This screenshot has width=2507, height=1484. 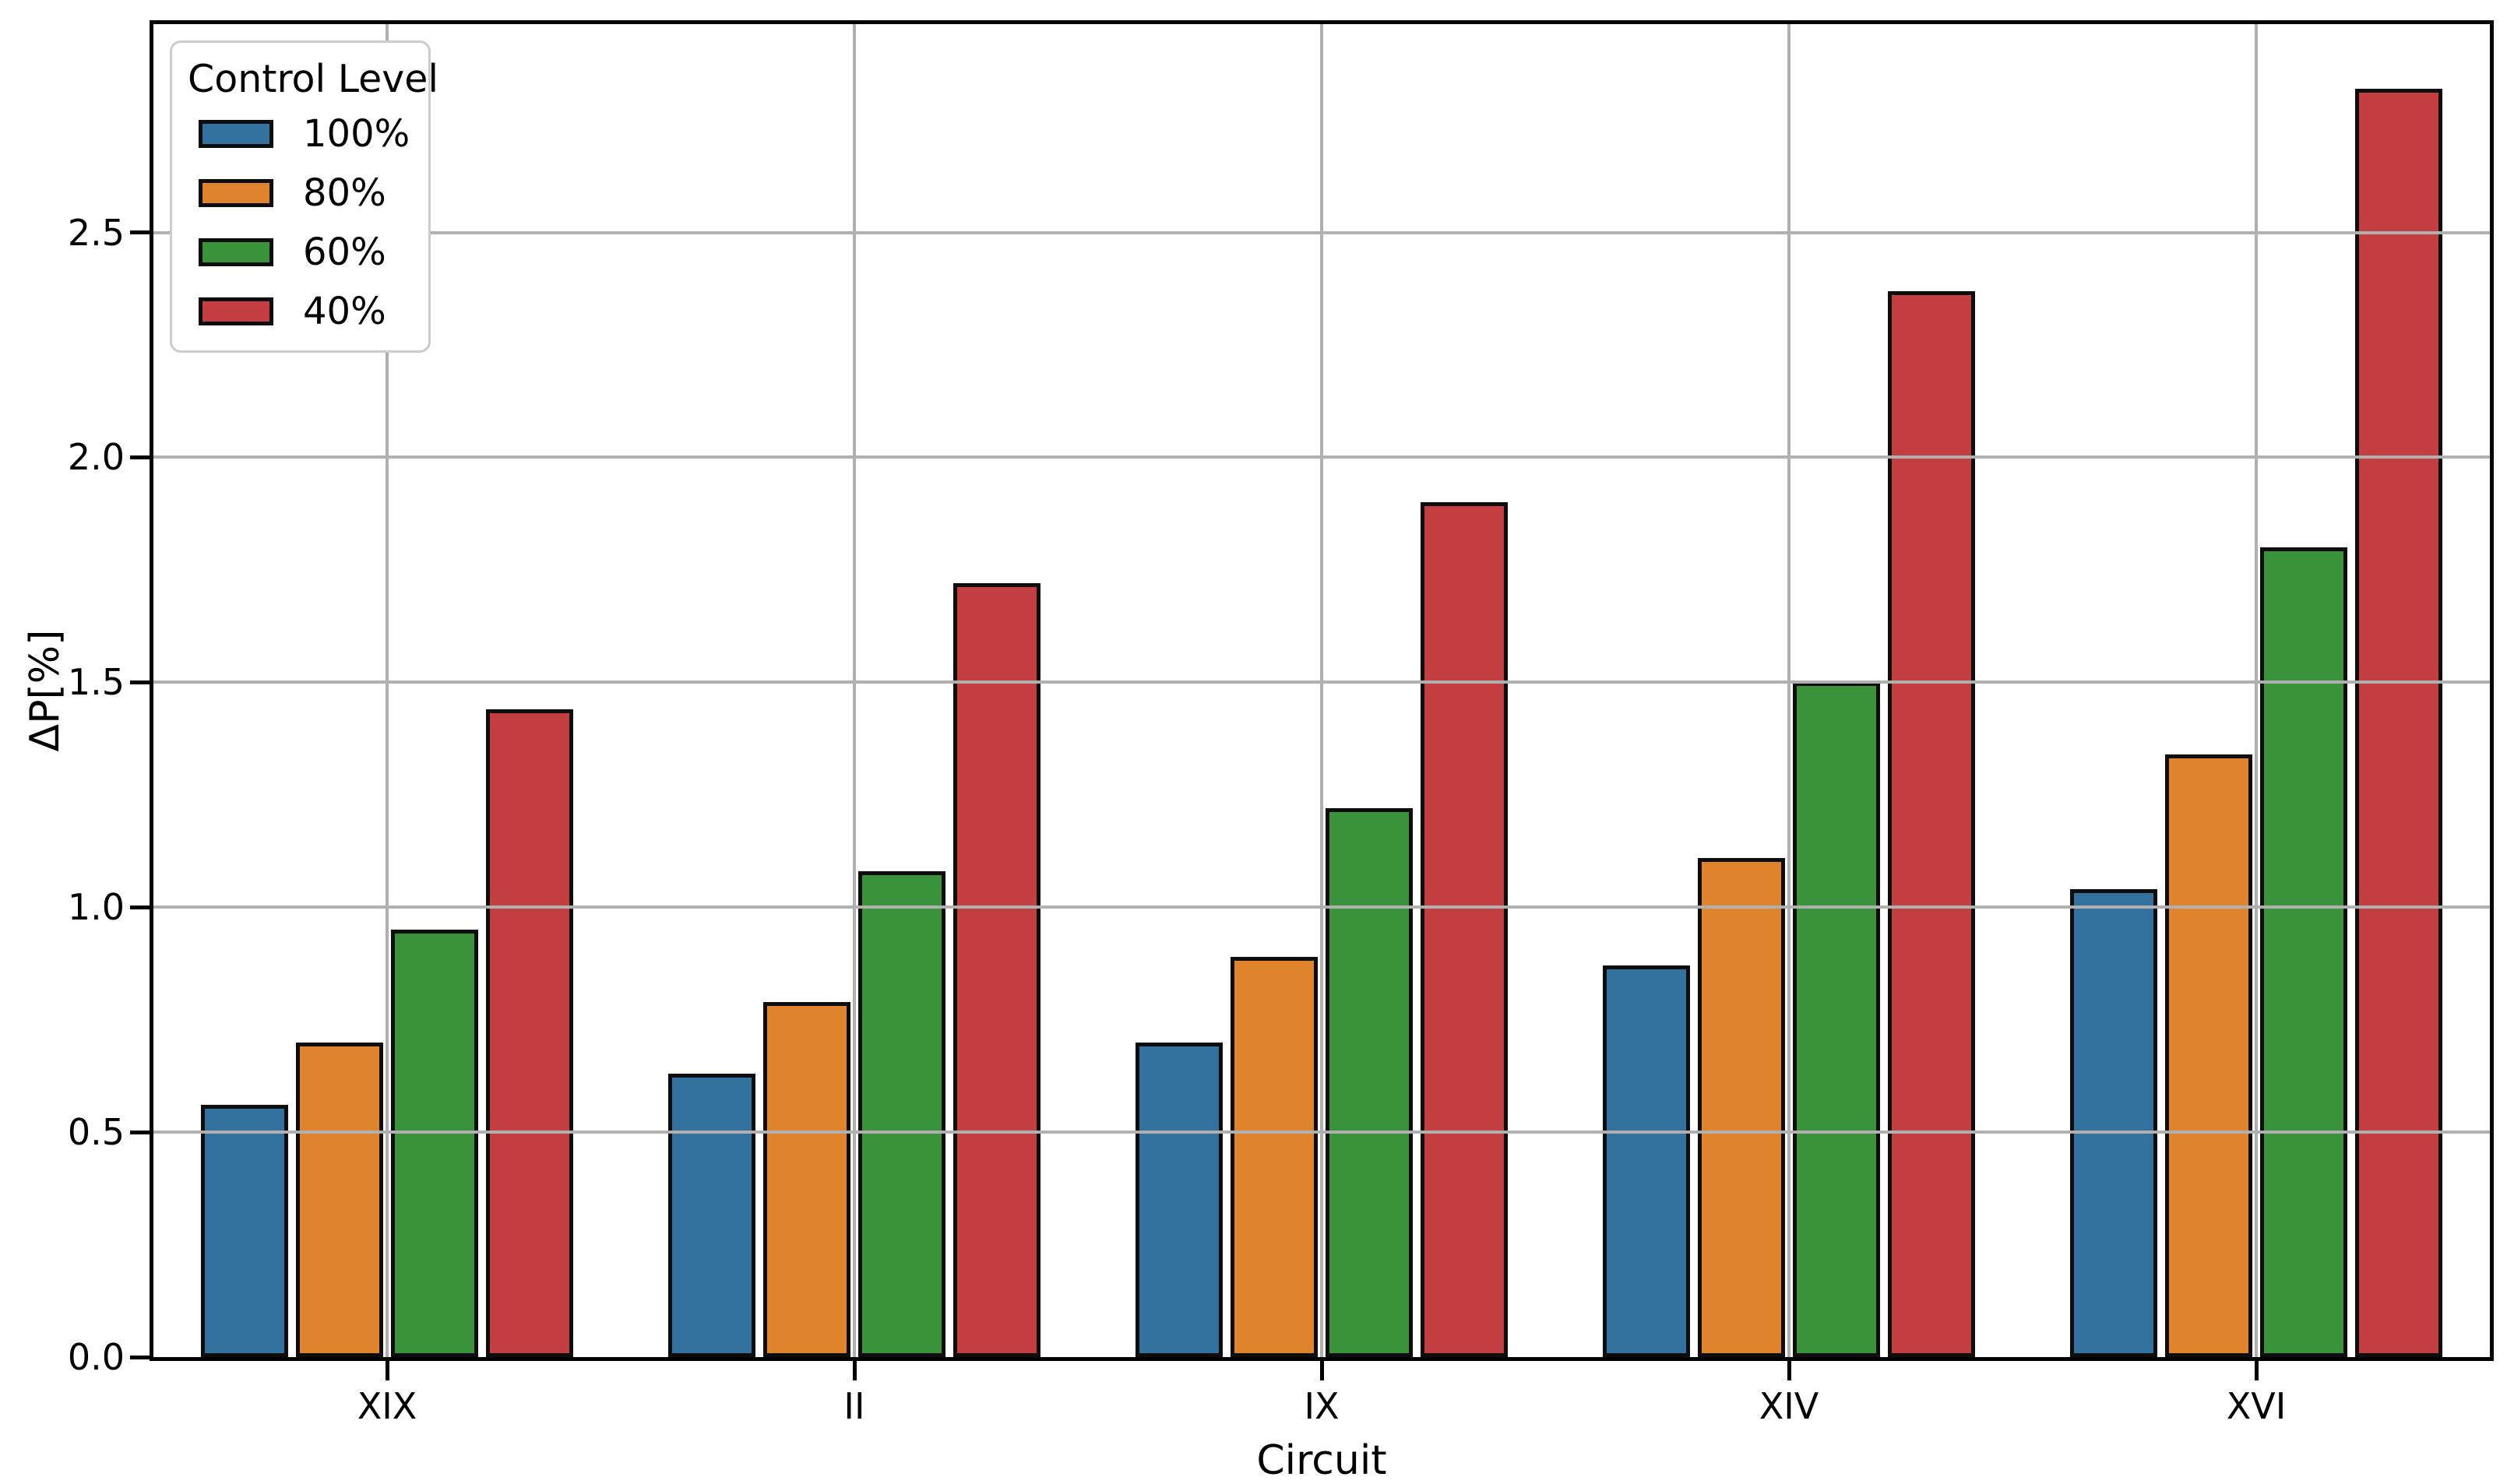 What do you see at coordinates (244, 1231) in the screenshot?
I see `bar-XIX-100%` at bounding box center [244, 1231].